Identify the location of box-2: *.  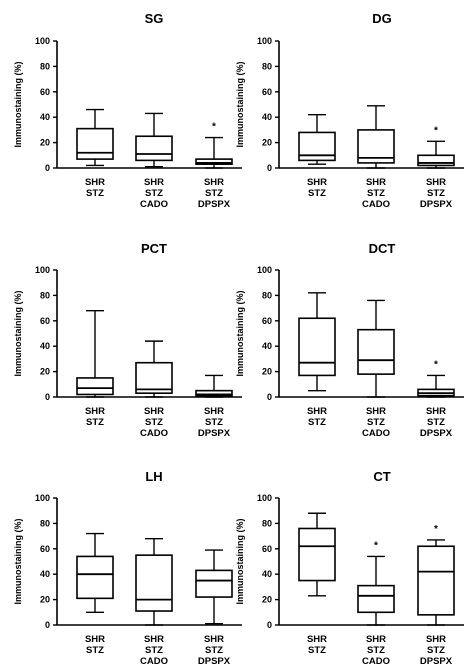
(376, 583).